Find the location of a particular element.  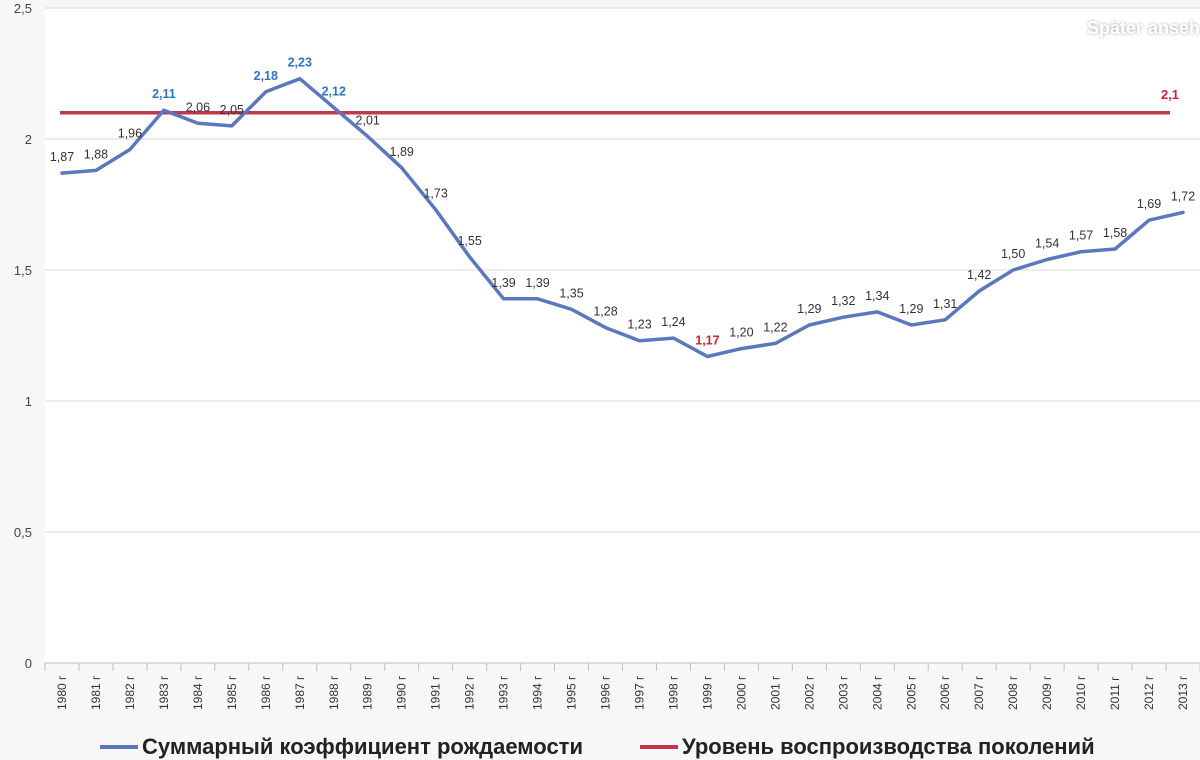

data-label: 1,34 is located at coordinates (877, 296).